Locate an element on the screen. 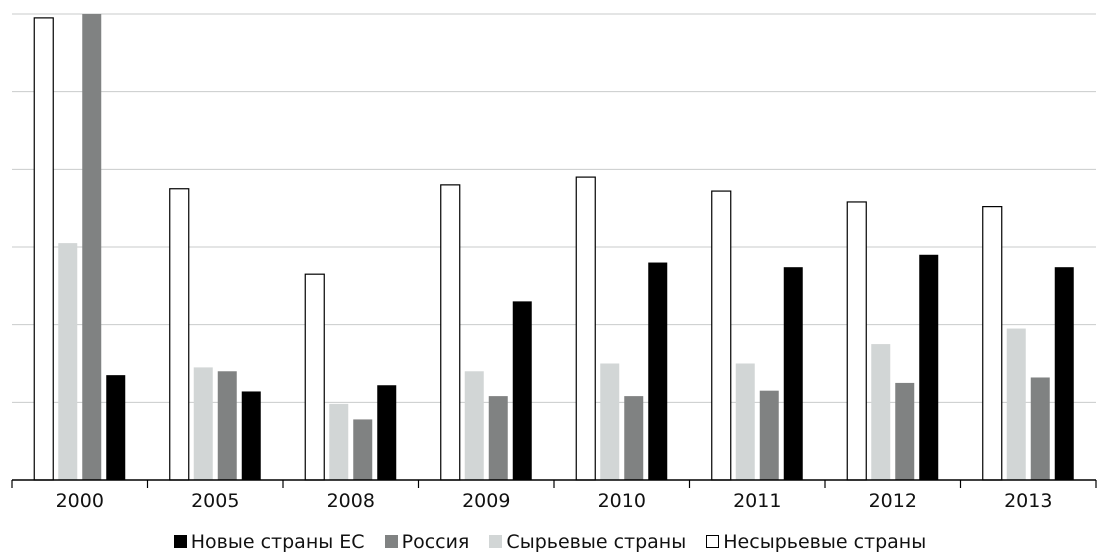  legend-item-resource: Сырьевые страны is located at coordinates (587, 542).